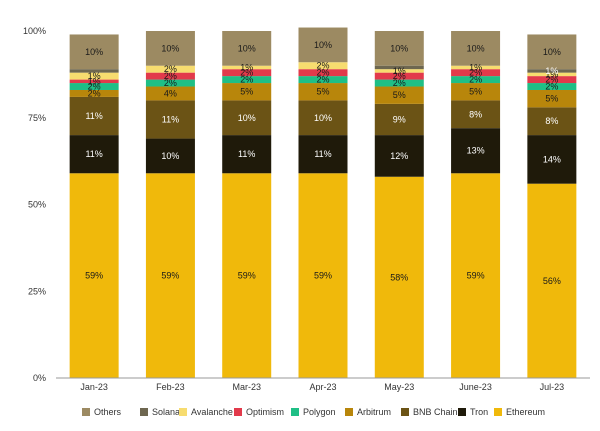 This screenshot has height=431, width=600. I want to click on data-label: 4%, so click(170, 93).